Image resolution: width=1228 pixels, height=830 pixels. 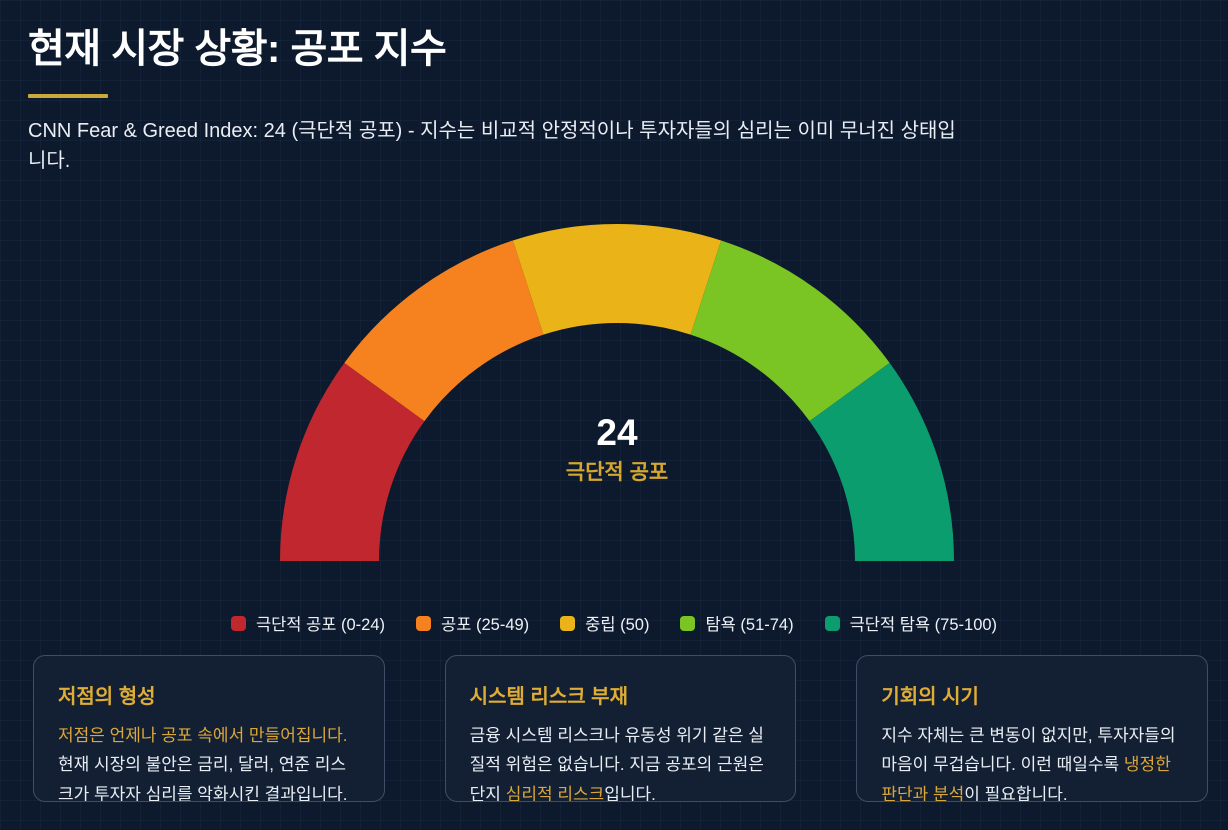 I want to click on card-text: 이 필요합니다., so click(x=1016, y=793).